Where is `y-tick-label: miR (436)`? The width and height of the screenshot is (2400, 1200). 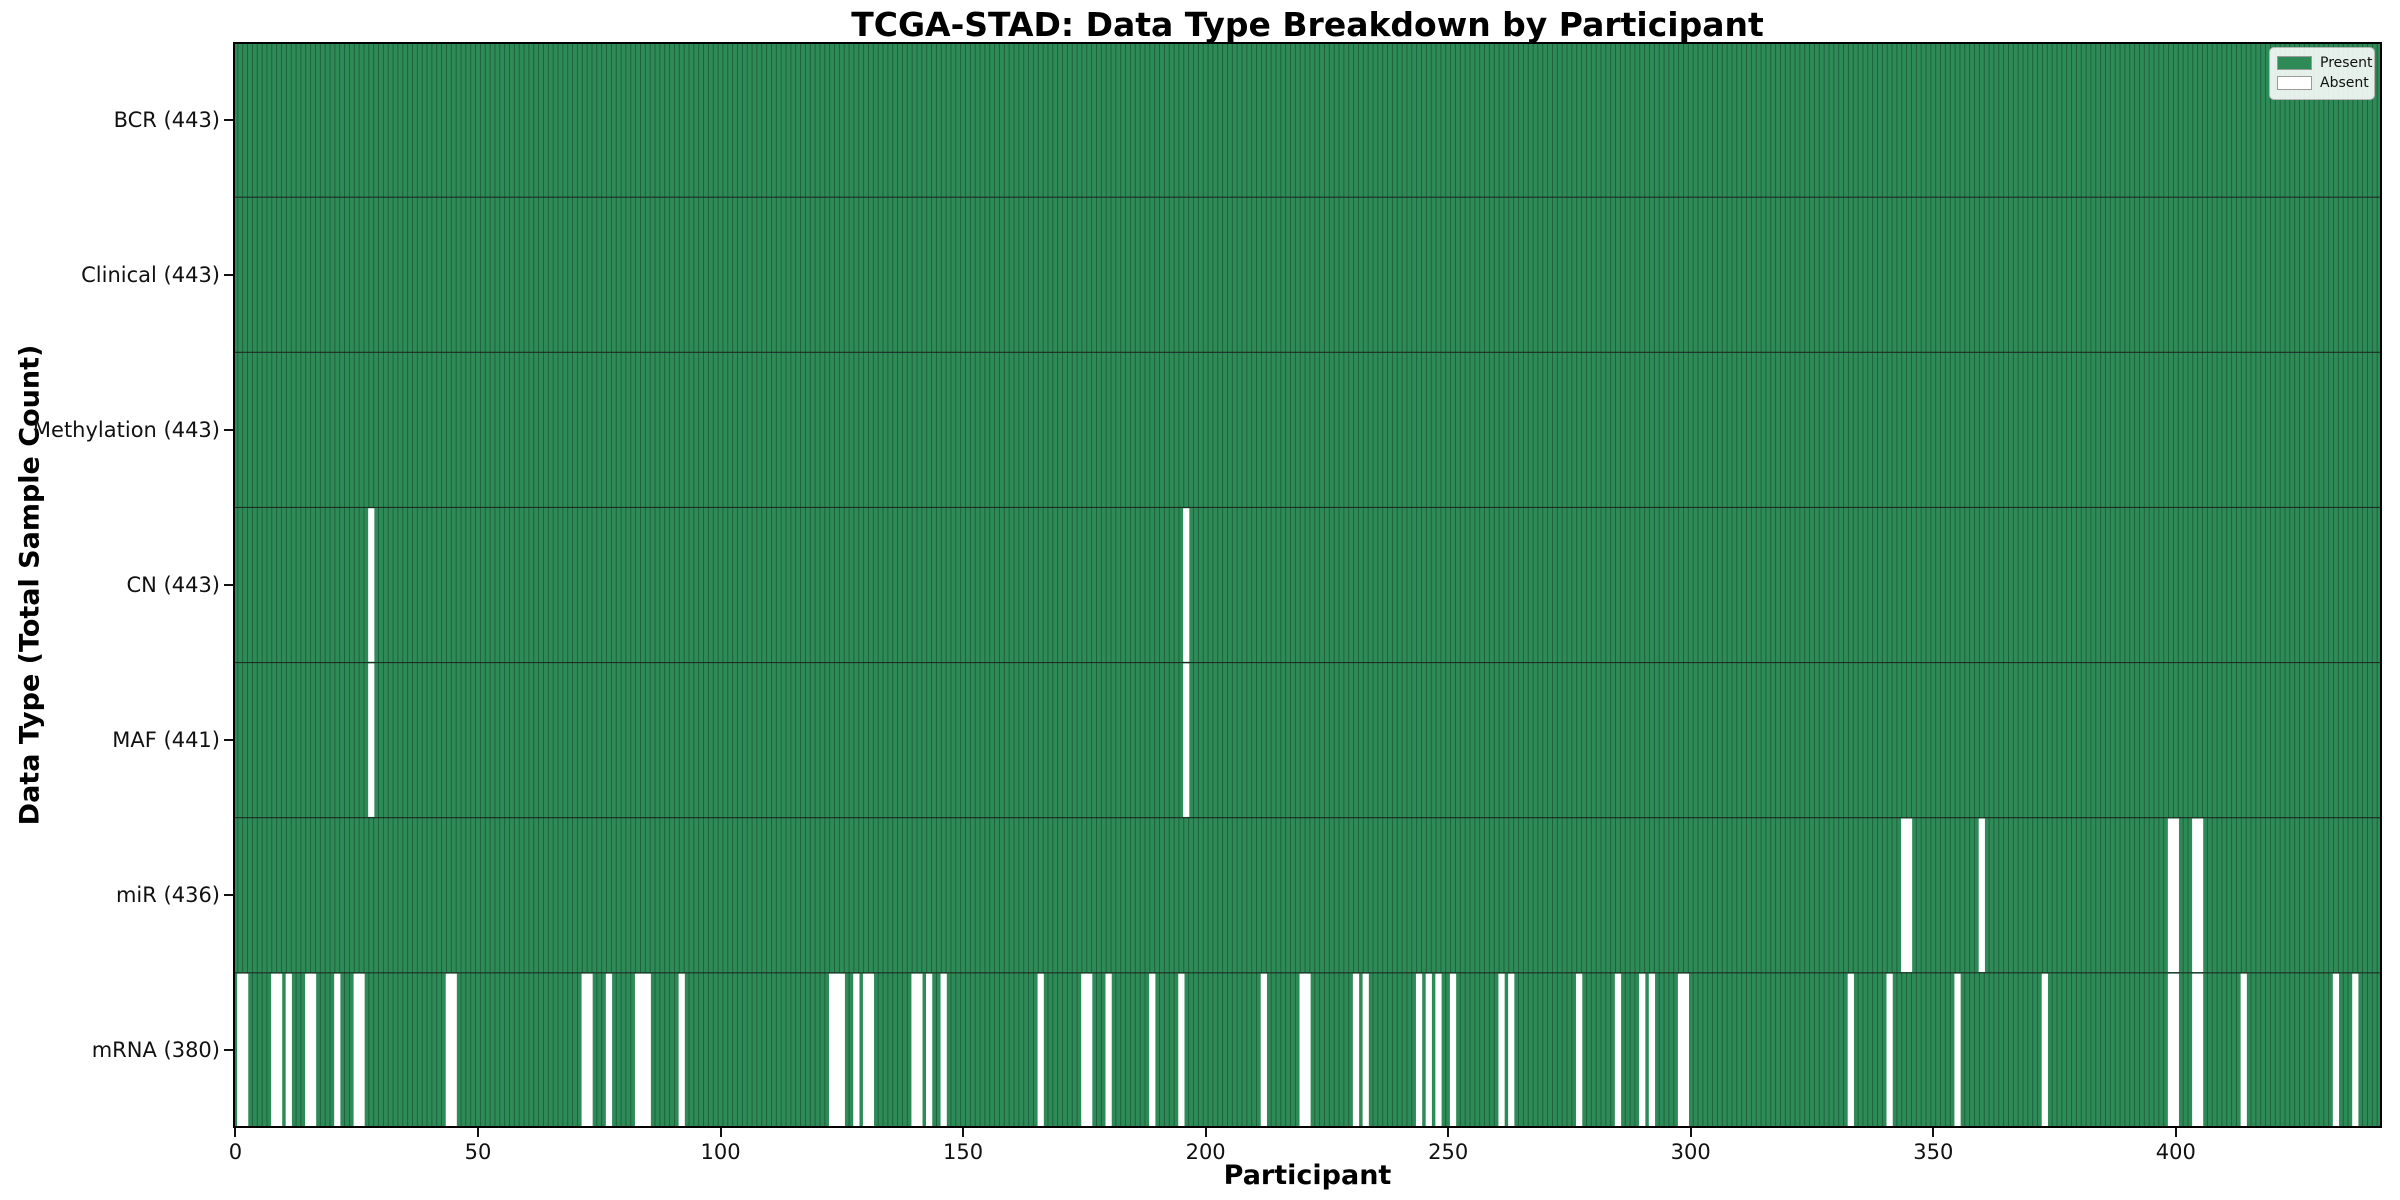
y-tick-label: miR (436) is located at coordinates (167, 895).